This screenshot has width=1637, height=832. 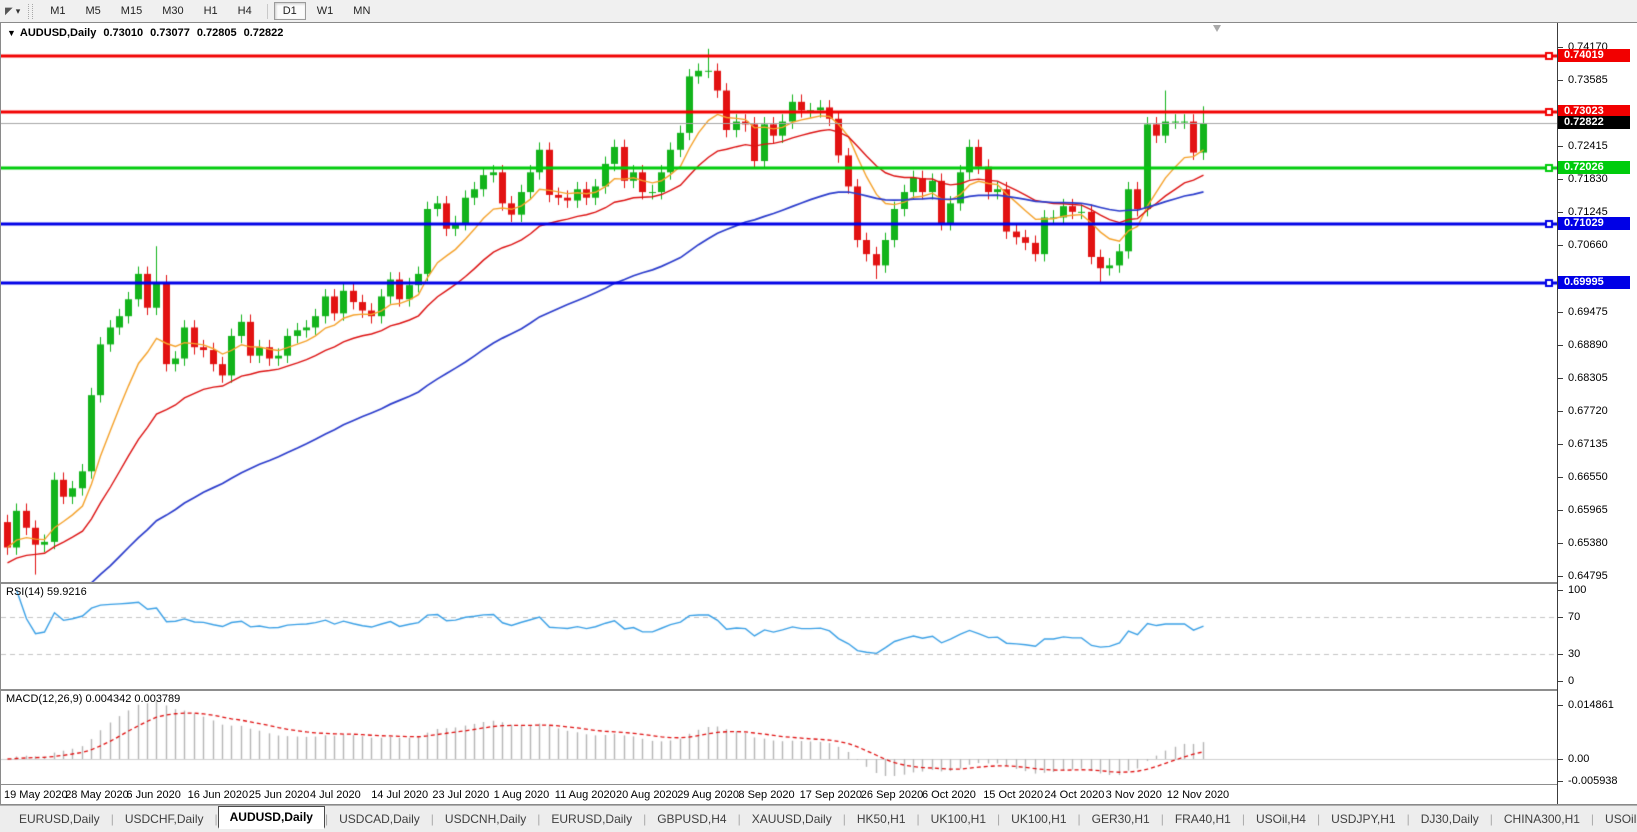 What do you see at coordinates (1571, 681) in the screenshot?
I see `rsi-axis-label: 0` at bounding box center [1571, 681].